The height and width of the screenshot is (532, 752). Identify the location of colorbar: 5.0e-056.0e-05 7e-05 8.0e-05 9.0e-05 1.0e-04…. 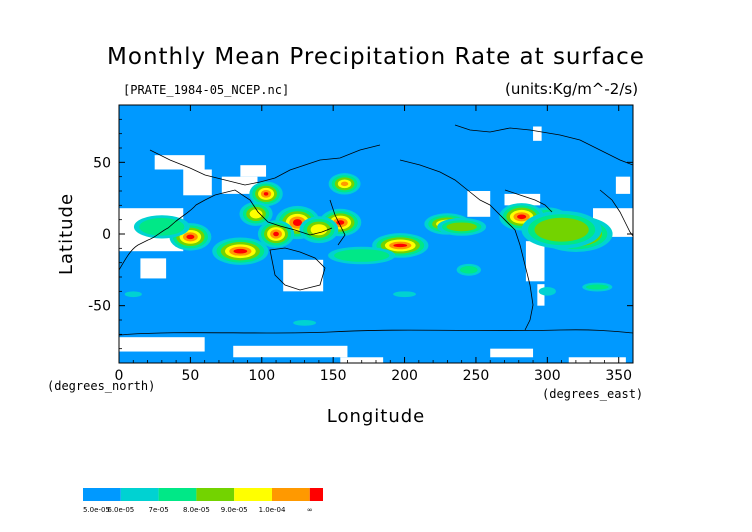
(203, 501).